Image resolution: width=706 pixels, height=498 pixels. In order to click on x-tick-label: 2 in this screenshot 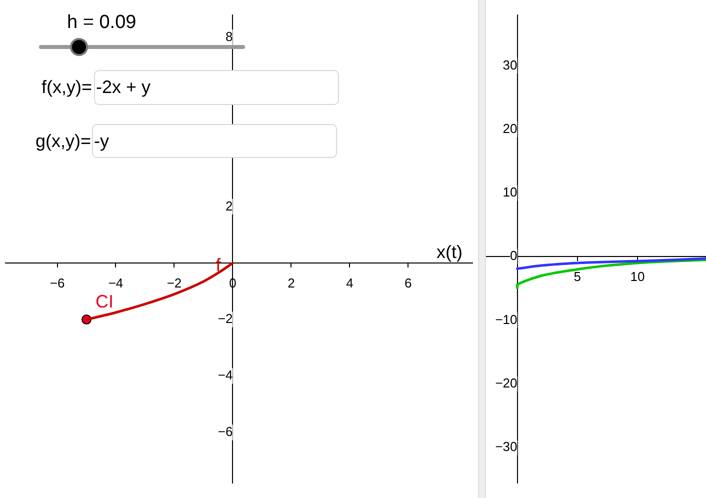, I will do `click(291, 282)`.